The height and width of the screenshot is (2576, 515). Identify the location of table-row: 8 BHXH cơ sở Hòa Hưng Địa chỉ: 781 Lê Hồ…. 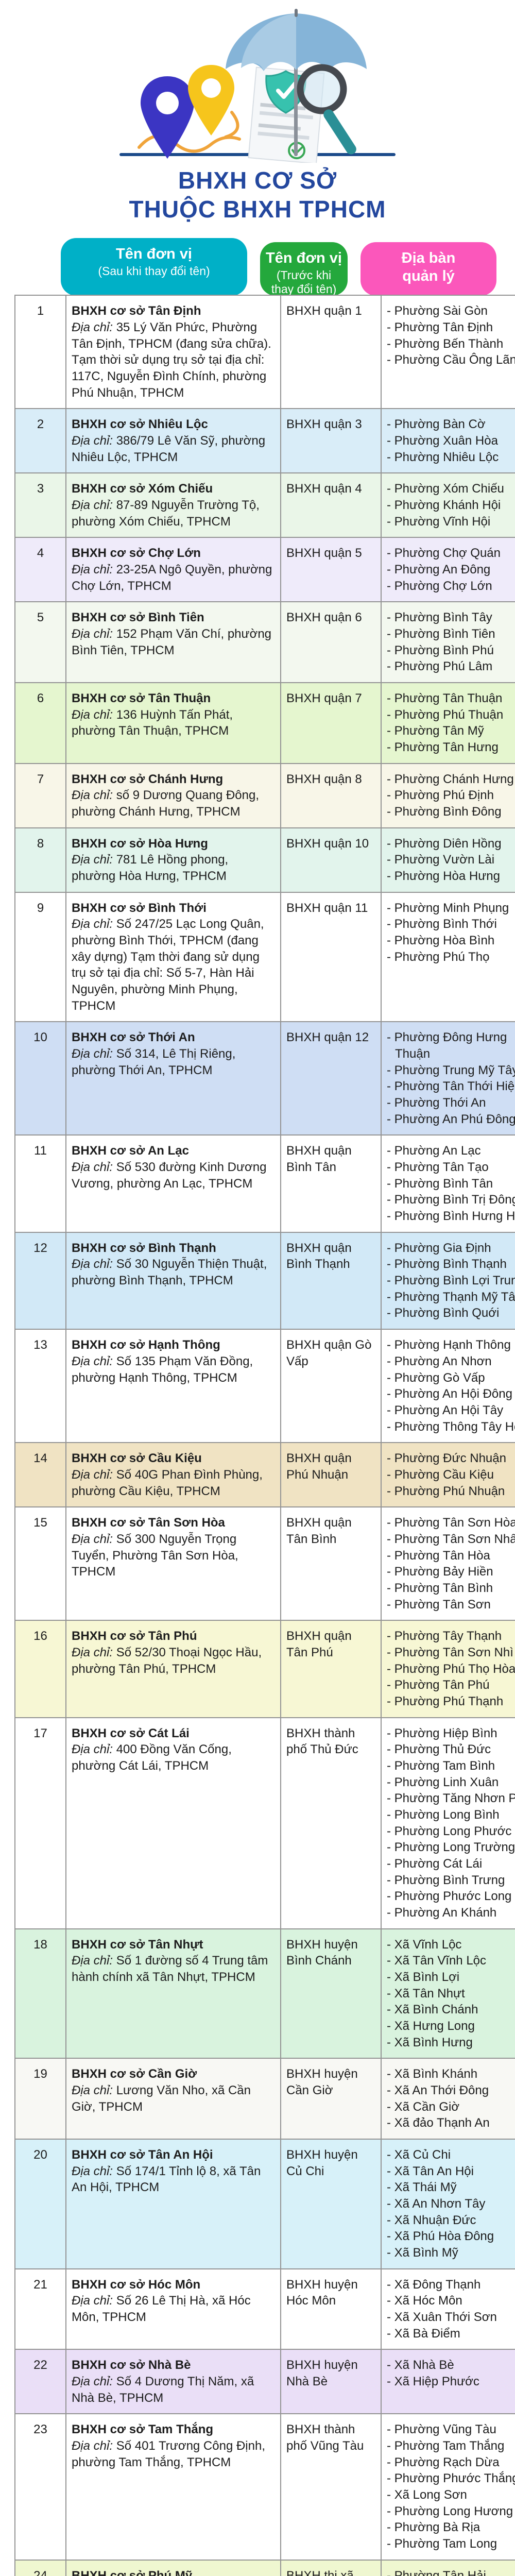
(264, 860).